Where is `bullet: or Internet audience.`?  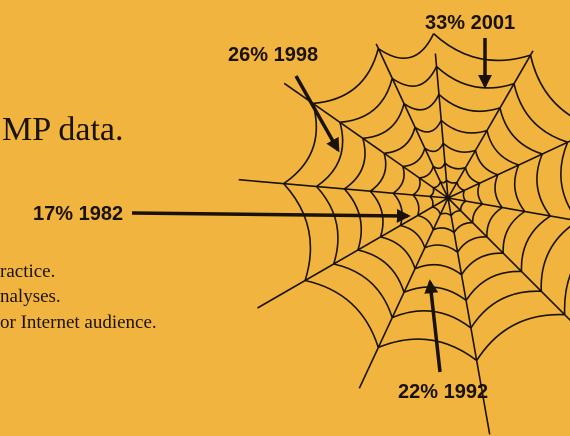
bullet: or Internet audience. is located at coordinates (78, 322).